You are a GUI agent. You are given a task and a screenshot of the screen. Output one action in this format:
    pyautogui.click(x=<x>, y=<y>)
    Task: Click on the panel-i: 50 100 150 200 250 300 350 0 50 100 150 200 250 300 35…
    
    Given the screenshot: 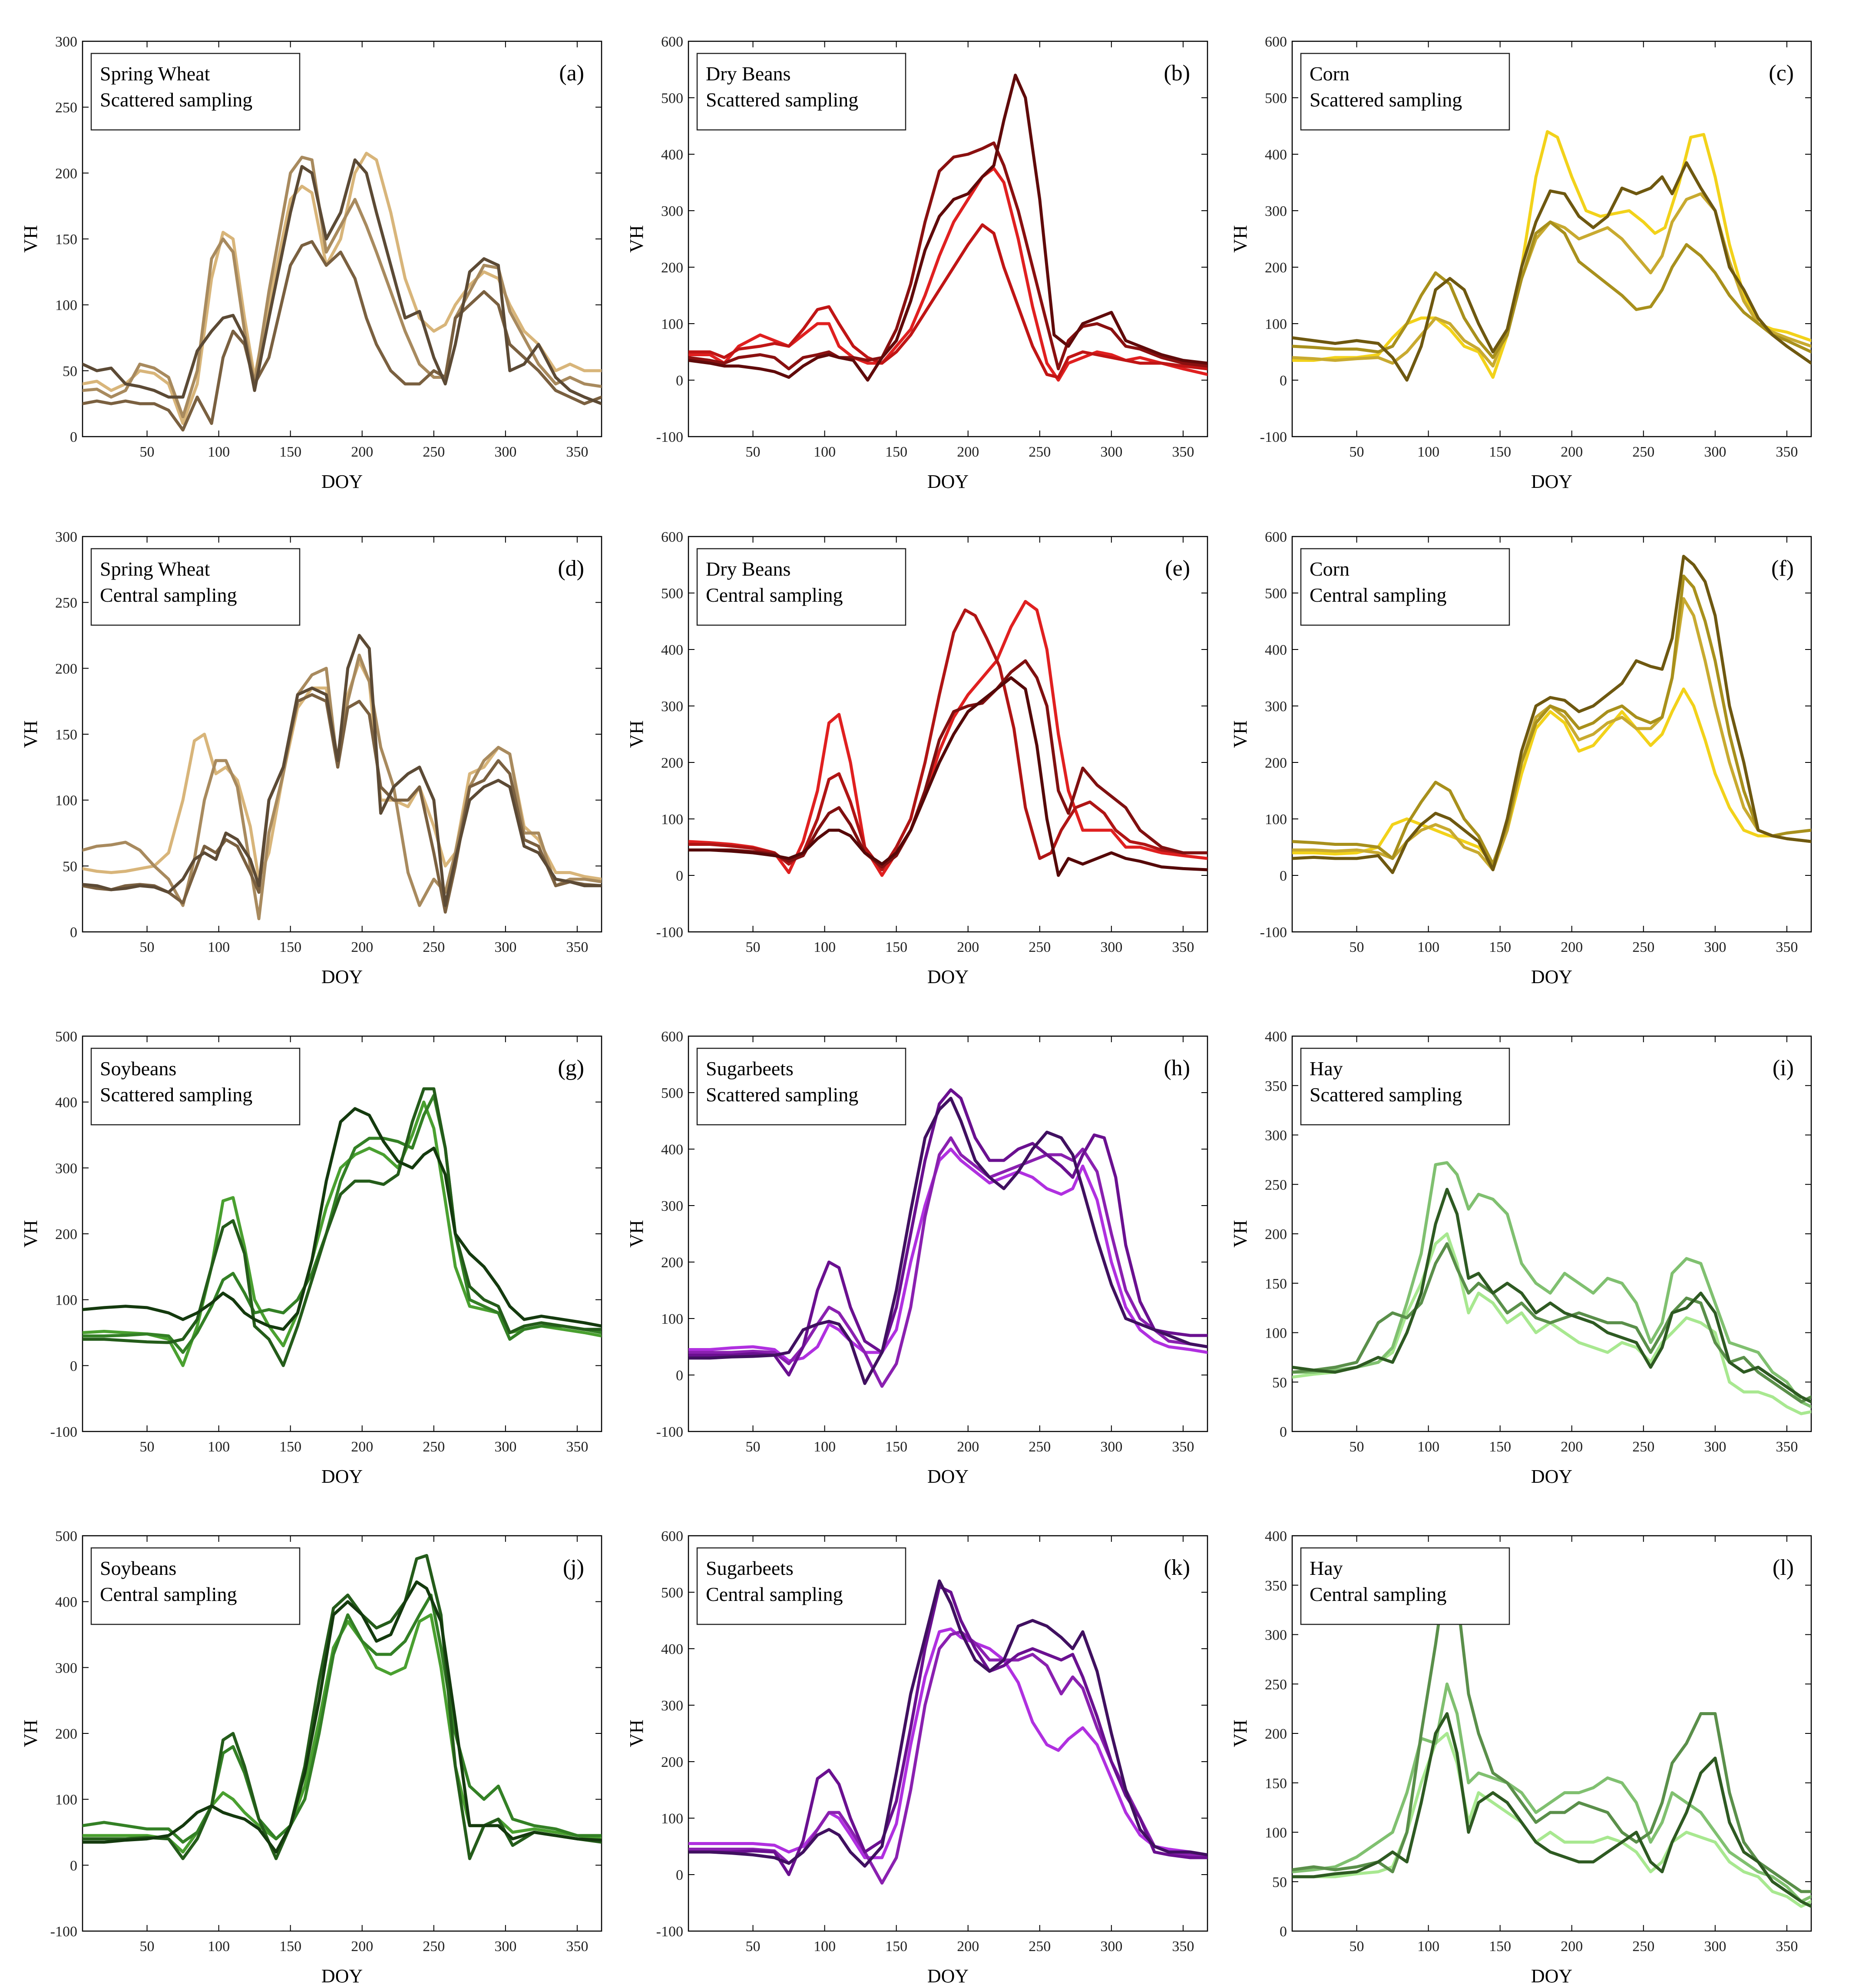 What is the action you would take?
    pyautogui.click(x=1521, y=1258)
    